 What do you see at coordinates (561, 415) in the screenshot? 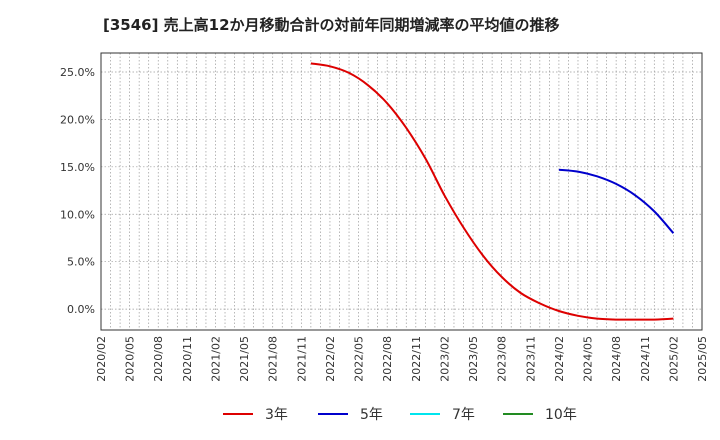
I see `legend-label-10年: 10年` at bounding box center [561, 415].